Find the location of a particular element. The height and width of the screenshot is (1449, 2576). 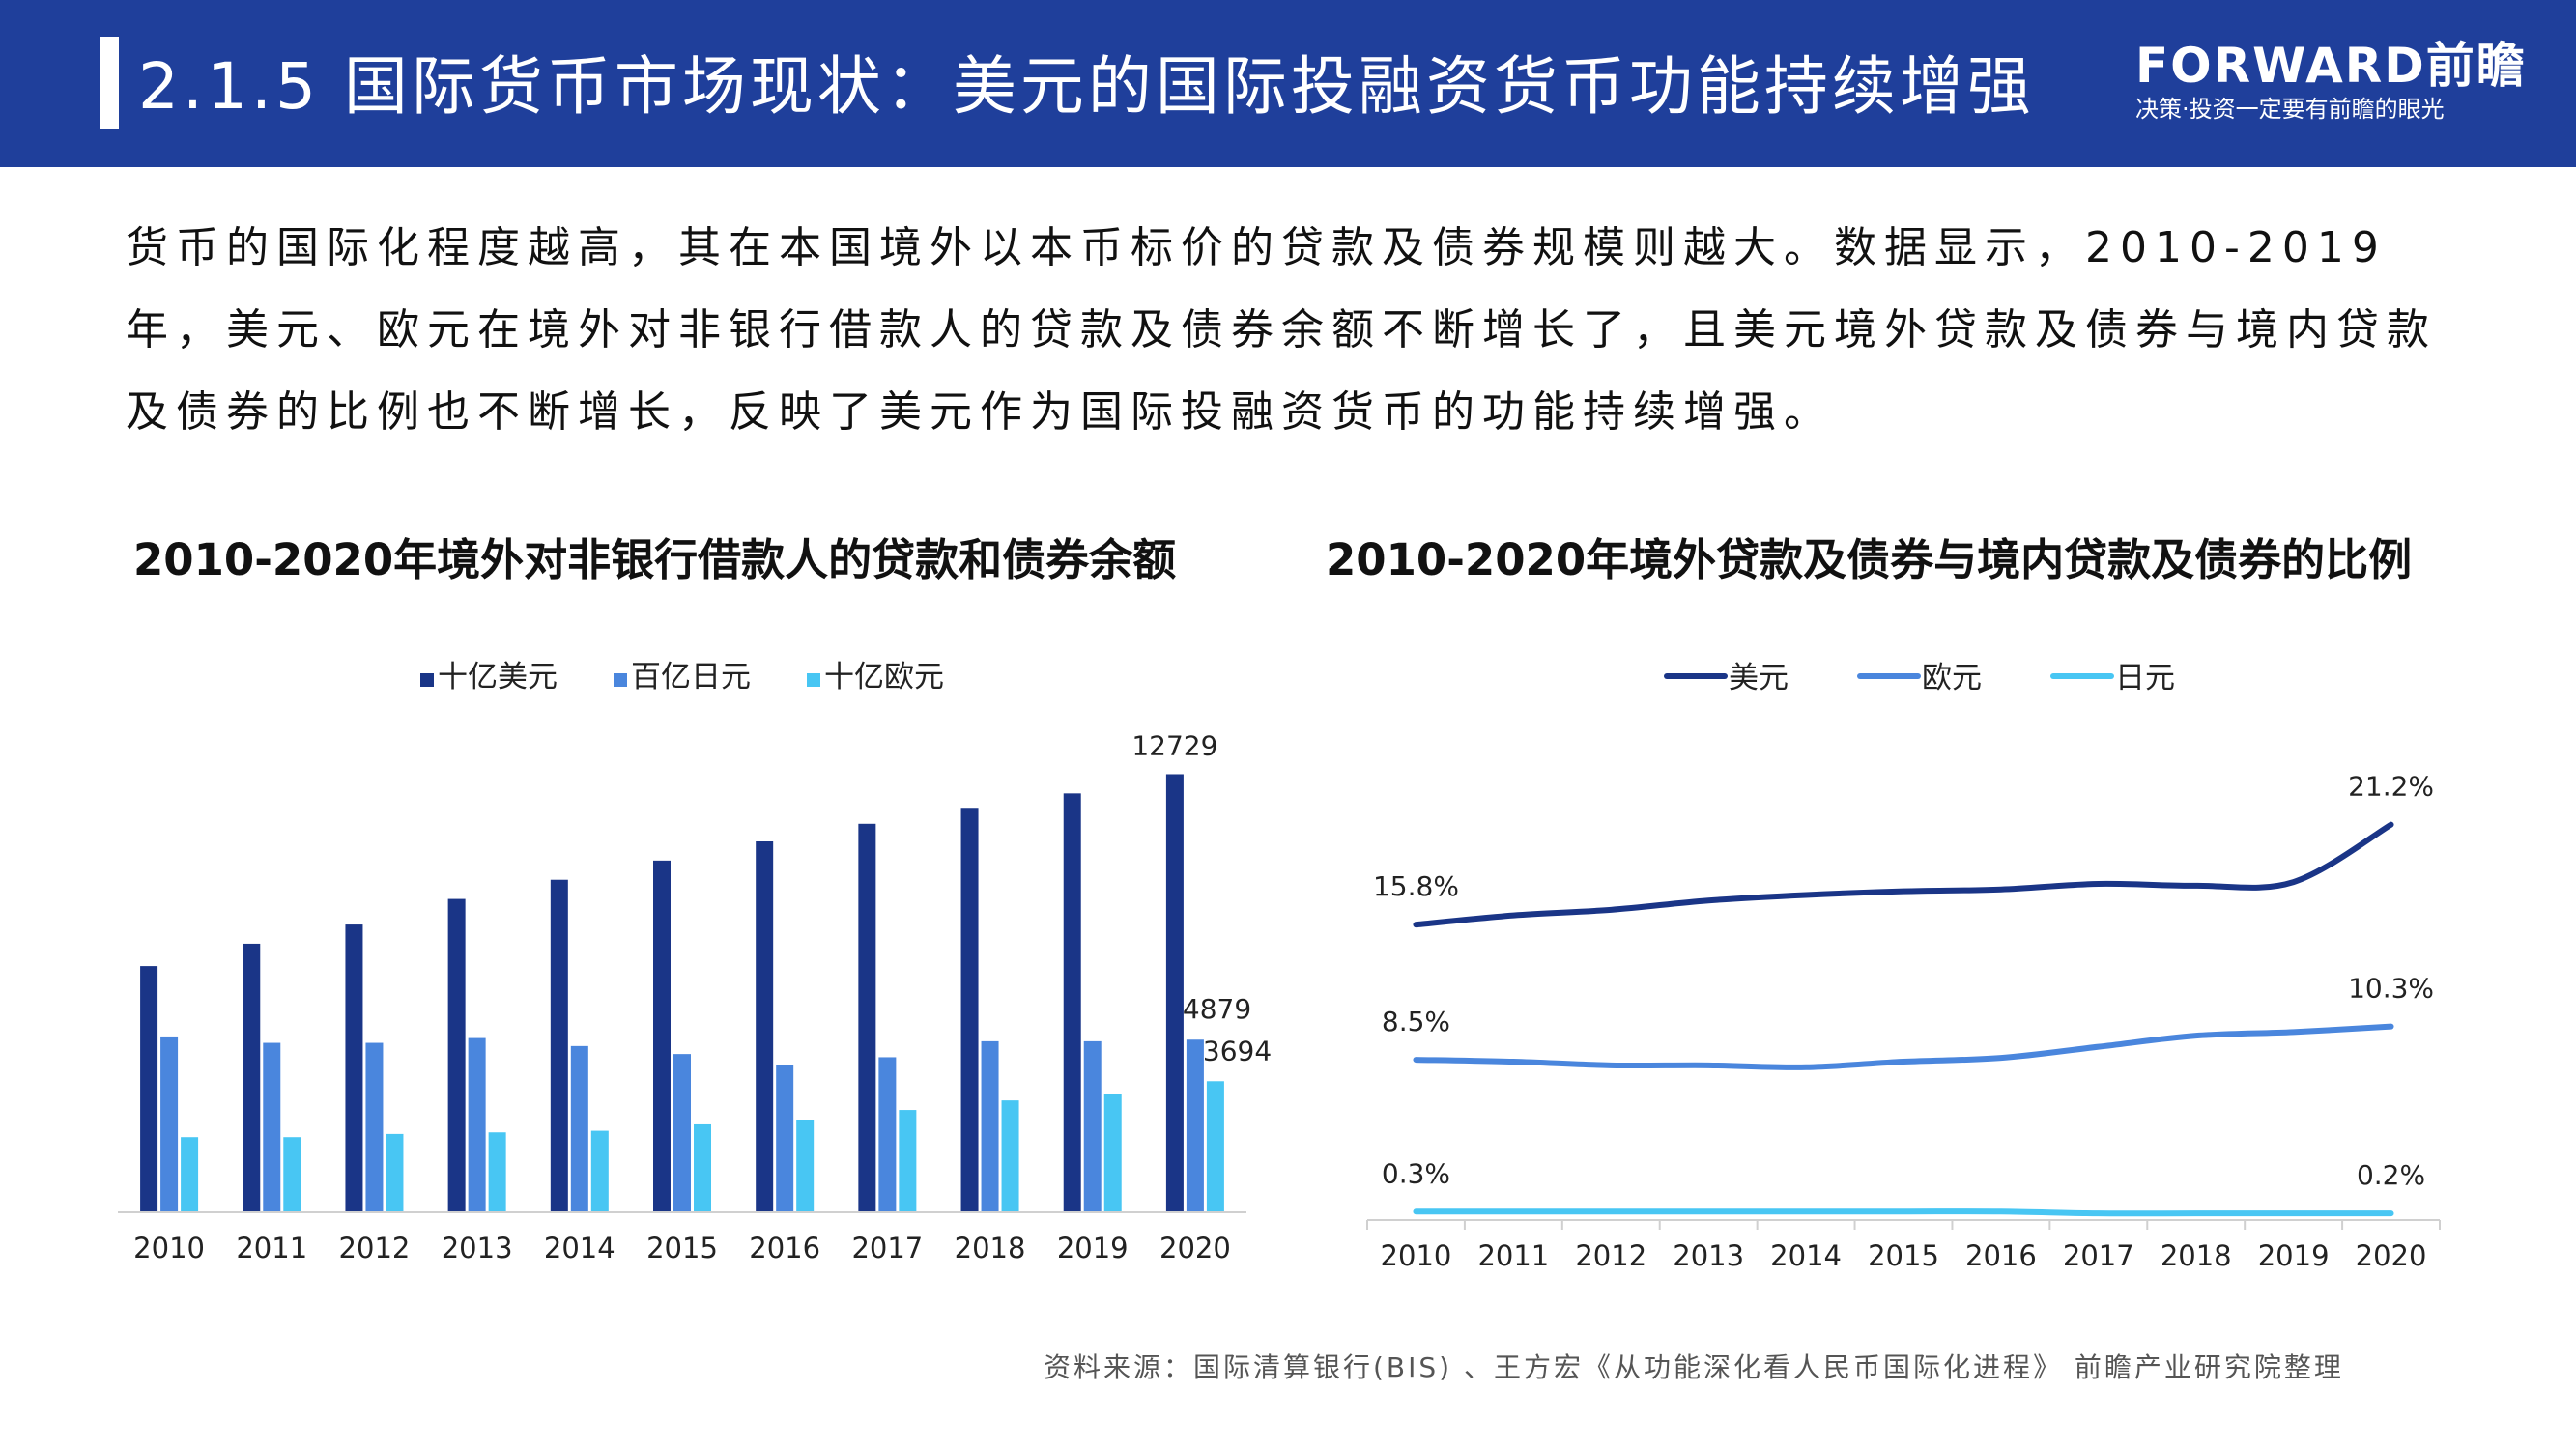

bar-十亿欧元-2018 is located at coordinates (1010, 1156).